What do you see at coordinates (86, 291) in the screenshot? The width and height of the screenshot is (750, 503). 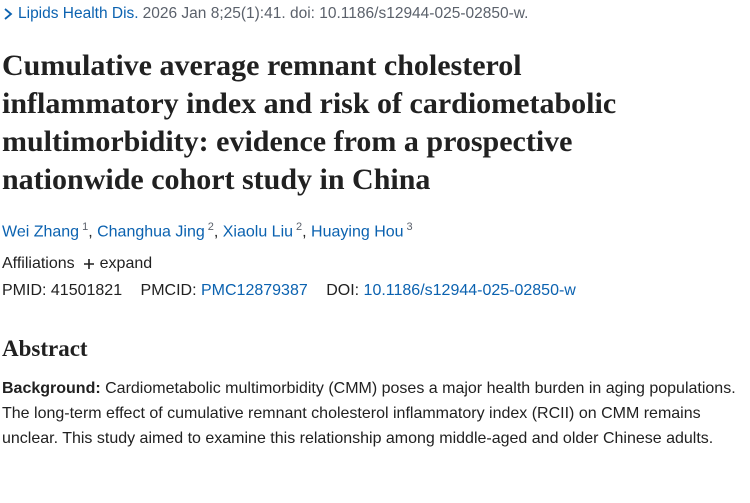 I see `pmid: 41501821` at bounding box center [86, 291].